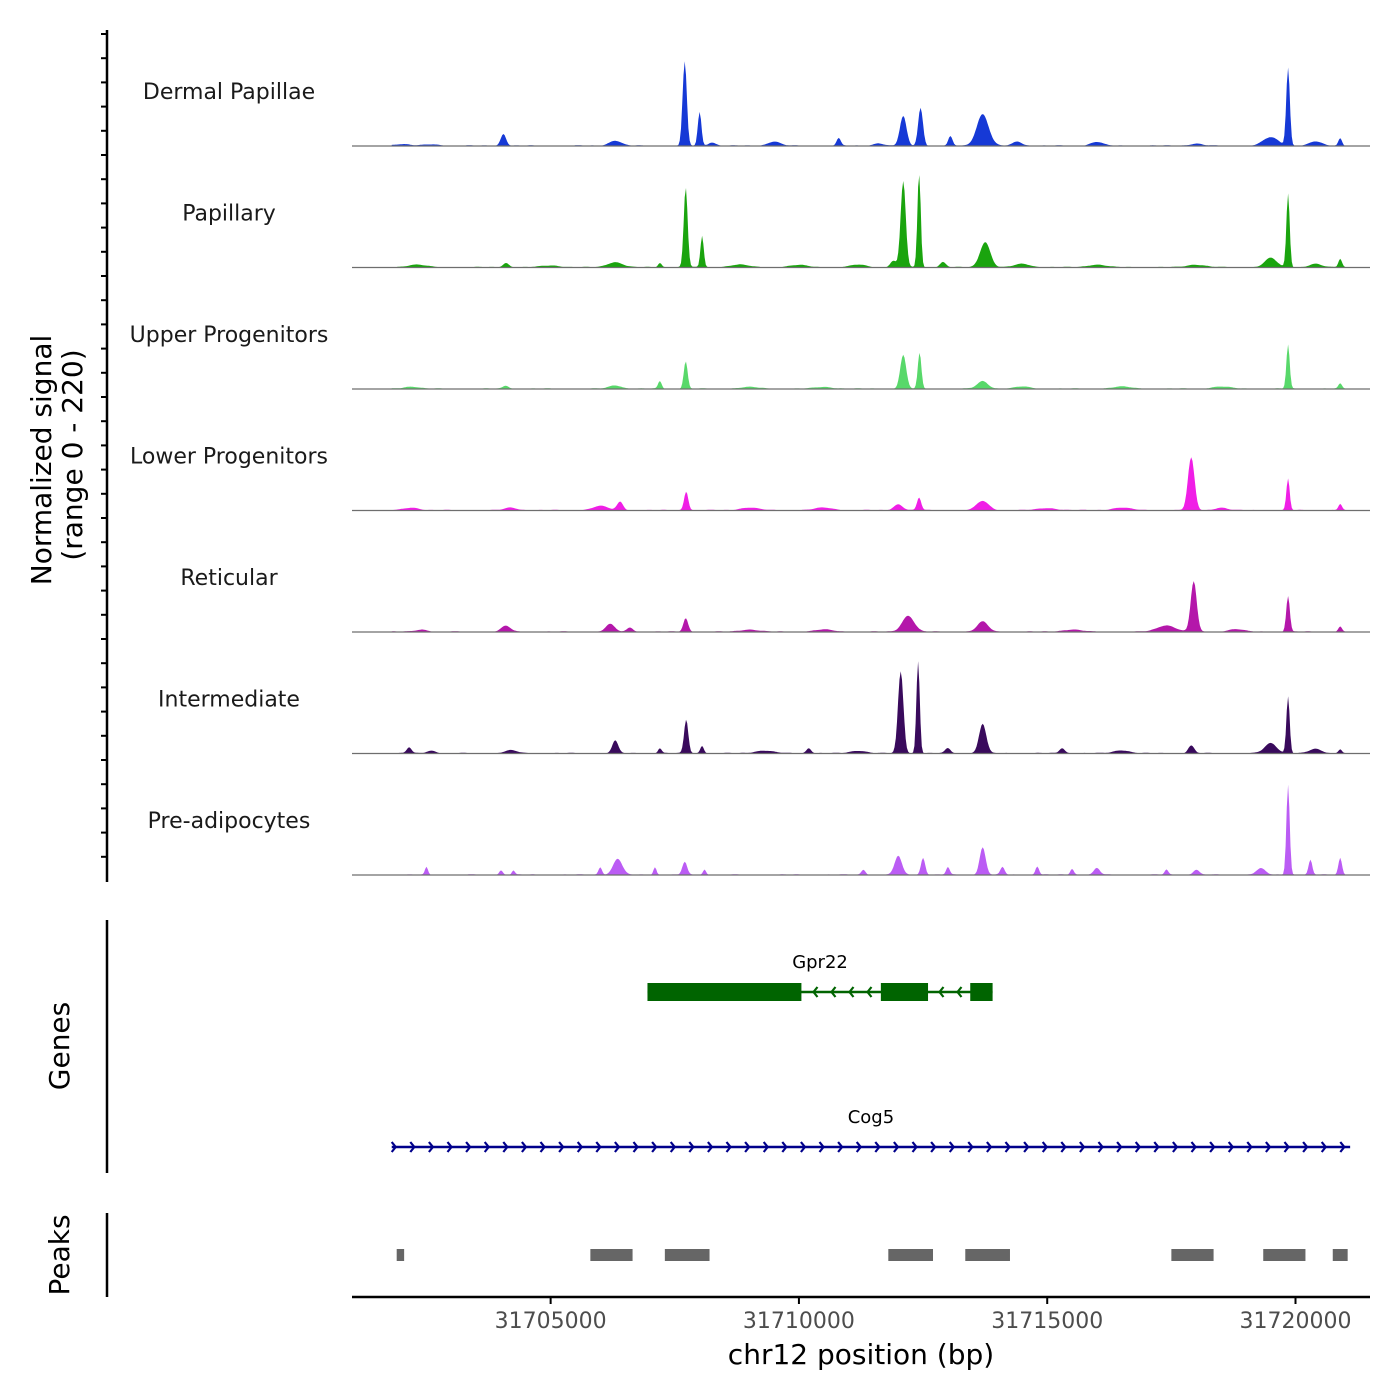  I want to click on coverage-area-intermediate, so click(868, 707).